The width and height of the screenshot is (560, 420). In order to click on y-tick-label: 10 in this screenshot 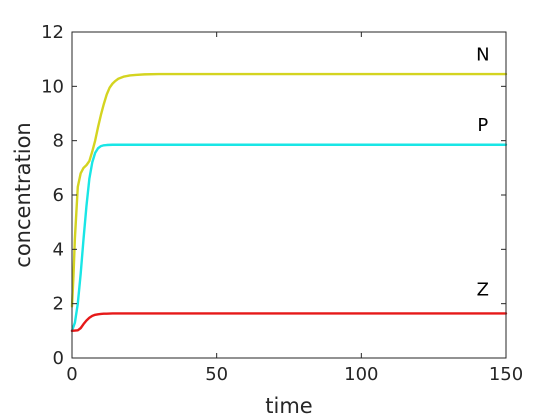, I will do `click(52, 86)`.